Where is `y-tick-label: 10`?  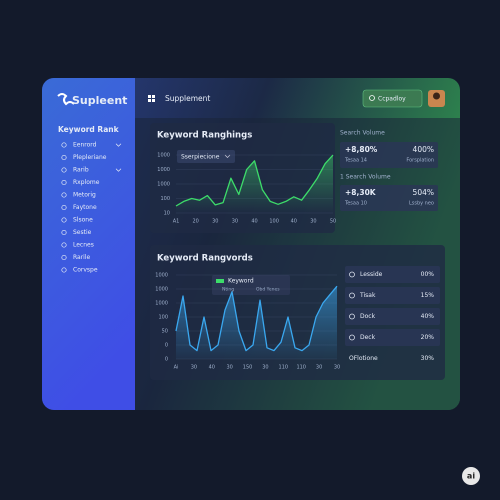
y-tick-label: 10 is located at coordinates (167, 214).